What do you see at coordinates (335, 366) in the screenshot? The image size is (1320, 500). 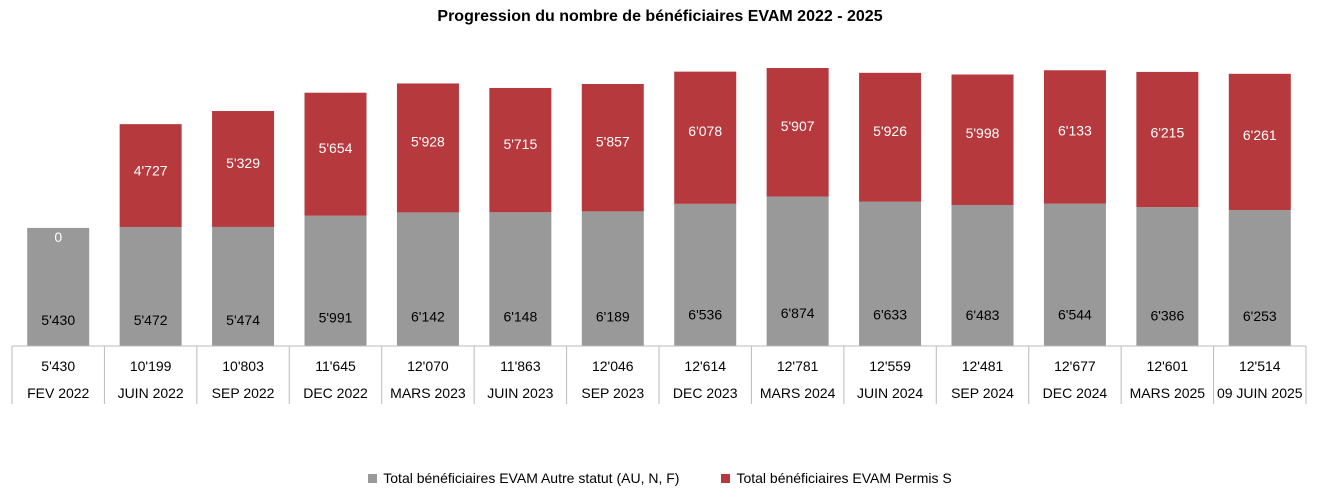 I see `total-label-3: 11'645` at bounding box center [335, 366].